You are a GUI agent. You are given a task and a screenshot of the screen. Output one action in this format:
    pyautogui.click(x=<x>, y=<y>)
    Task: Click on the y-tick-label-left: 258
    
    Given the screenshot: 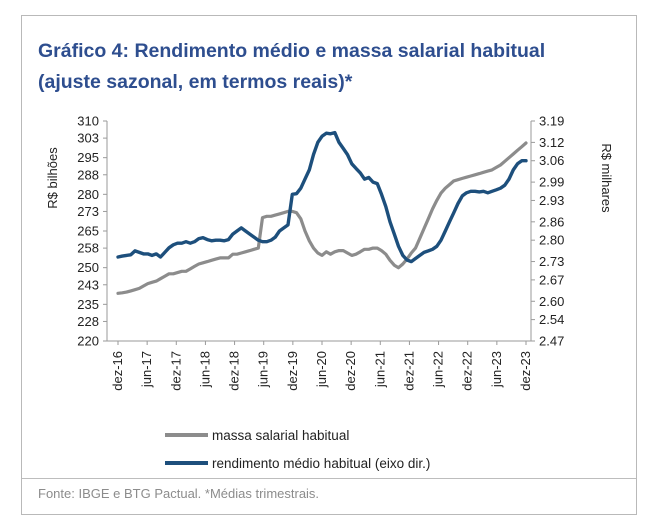 What is the action you would take?
    pyautogui.click(x=88, y=248)
    